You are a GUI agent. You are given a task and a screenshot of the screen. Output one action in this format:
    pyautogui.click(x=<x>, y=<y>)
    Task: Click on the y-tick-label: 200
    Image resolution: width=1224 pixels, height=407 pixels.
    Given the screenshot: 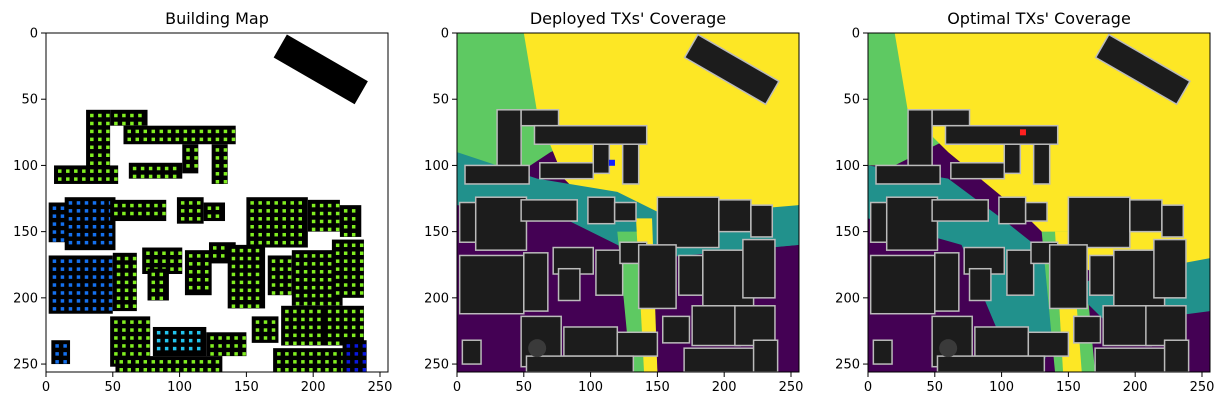 What is the action you would take?
    pyautogui.click(x=25, y=298)
    